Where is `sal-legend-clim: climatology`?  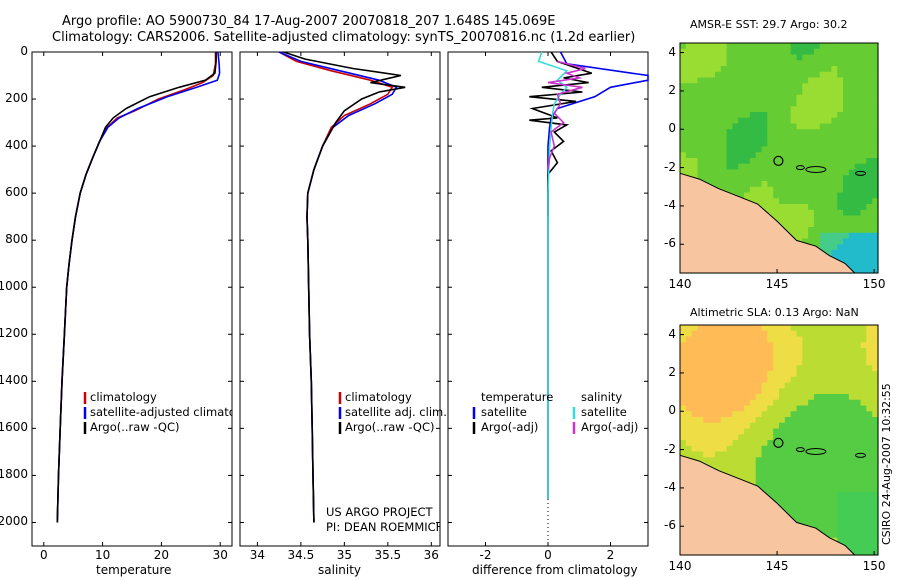
sal-legend-clim: climatology is located at coordinates (378, 397).